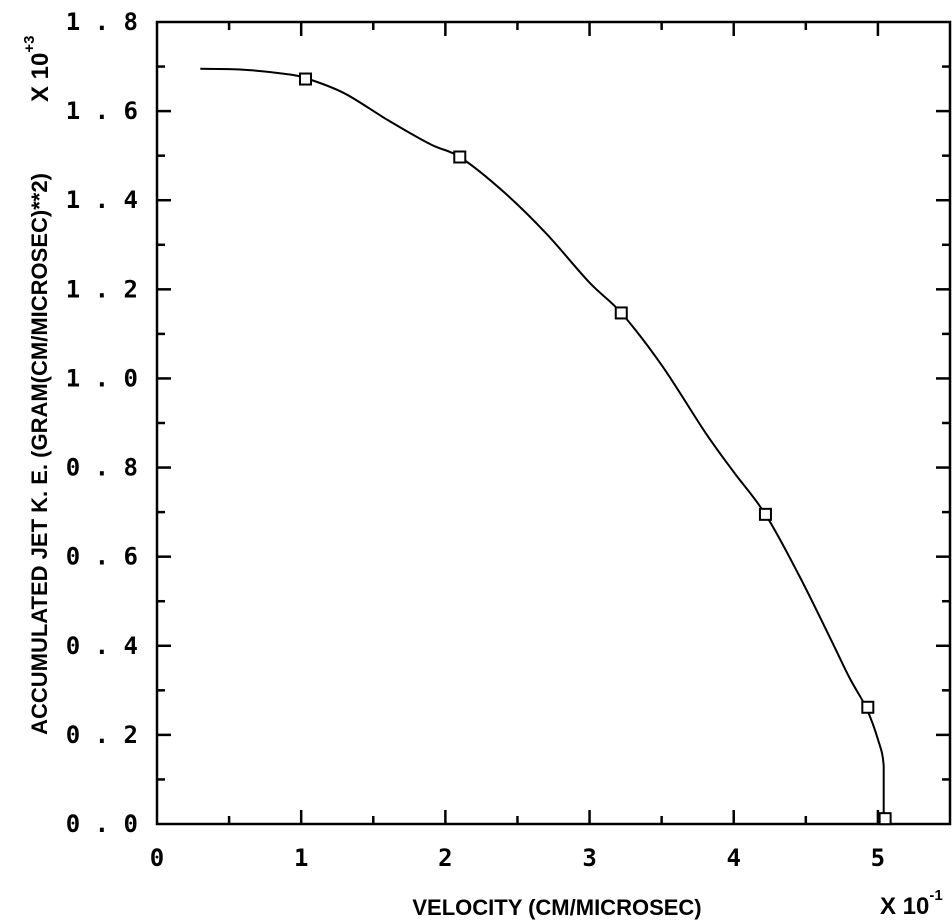  What do you see at coordinates (102, 468) in the screenshot?
I see `y-tick-label: 0 . 8` at bounding box center [102, 468].